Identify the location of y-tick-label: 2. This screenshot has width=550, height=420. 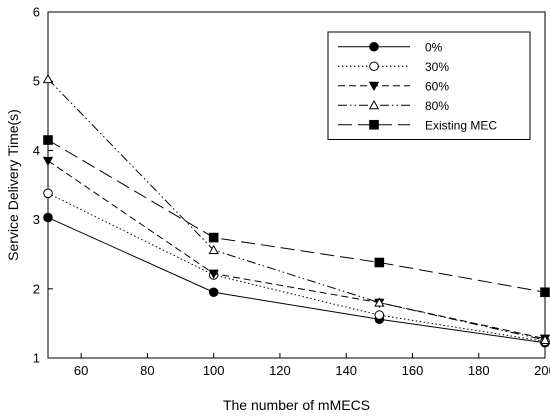
(36, 288).